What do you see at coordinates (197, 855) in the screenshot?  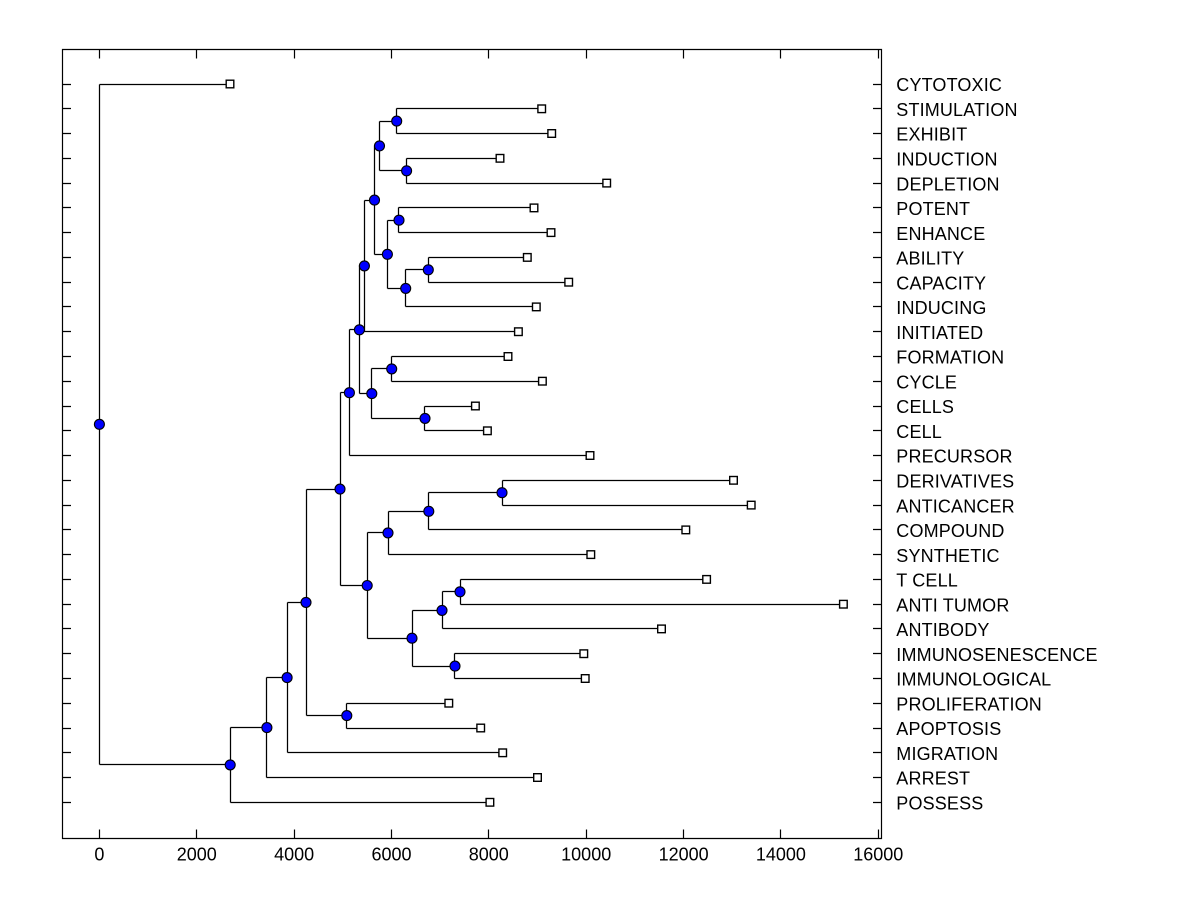 I see `svg-text: 2000` at bounding box center [197, 855].